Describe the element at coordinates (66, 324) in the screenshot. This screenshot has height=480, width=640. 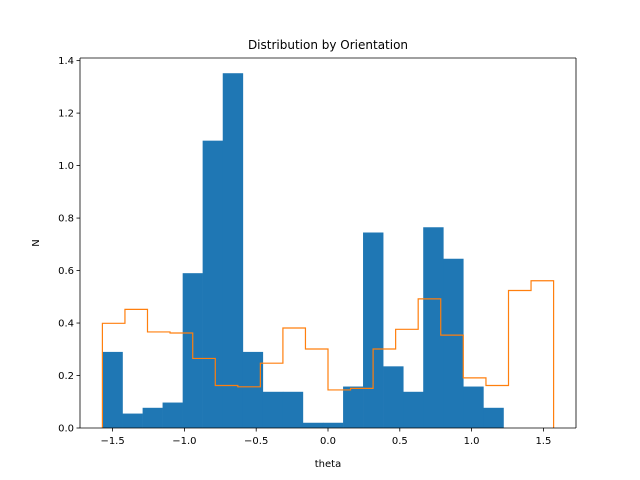
I see `y-tick-label: 0.4` at that location.